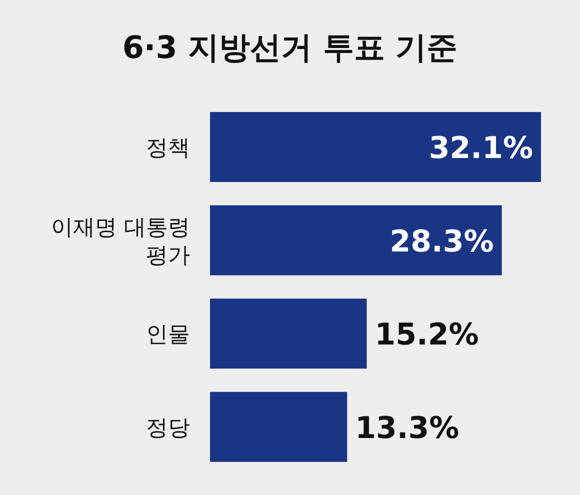  Describe the element at coordinates (407, 428) in the screenshot. I see `data-label: 13.3%` at that location.